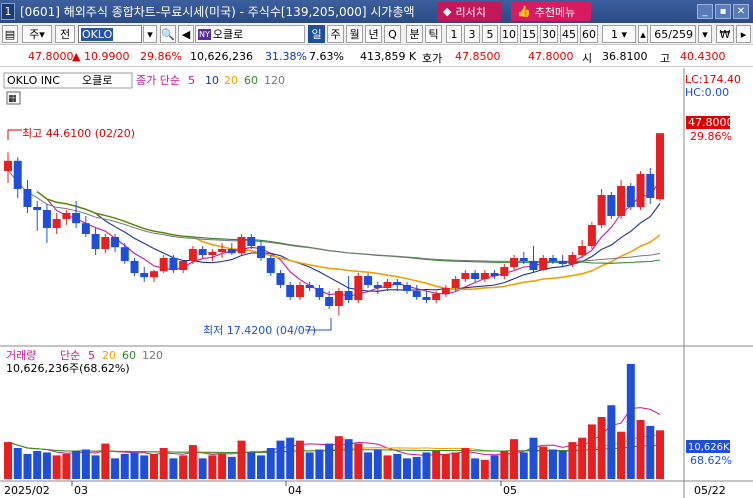  What do you see at coordinates (354, 34) in the screenshot?
I see `tab-month: 월` at bounding box center [354, 34].